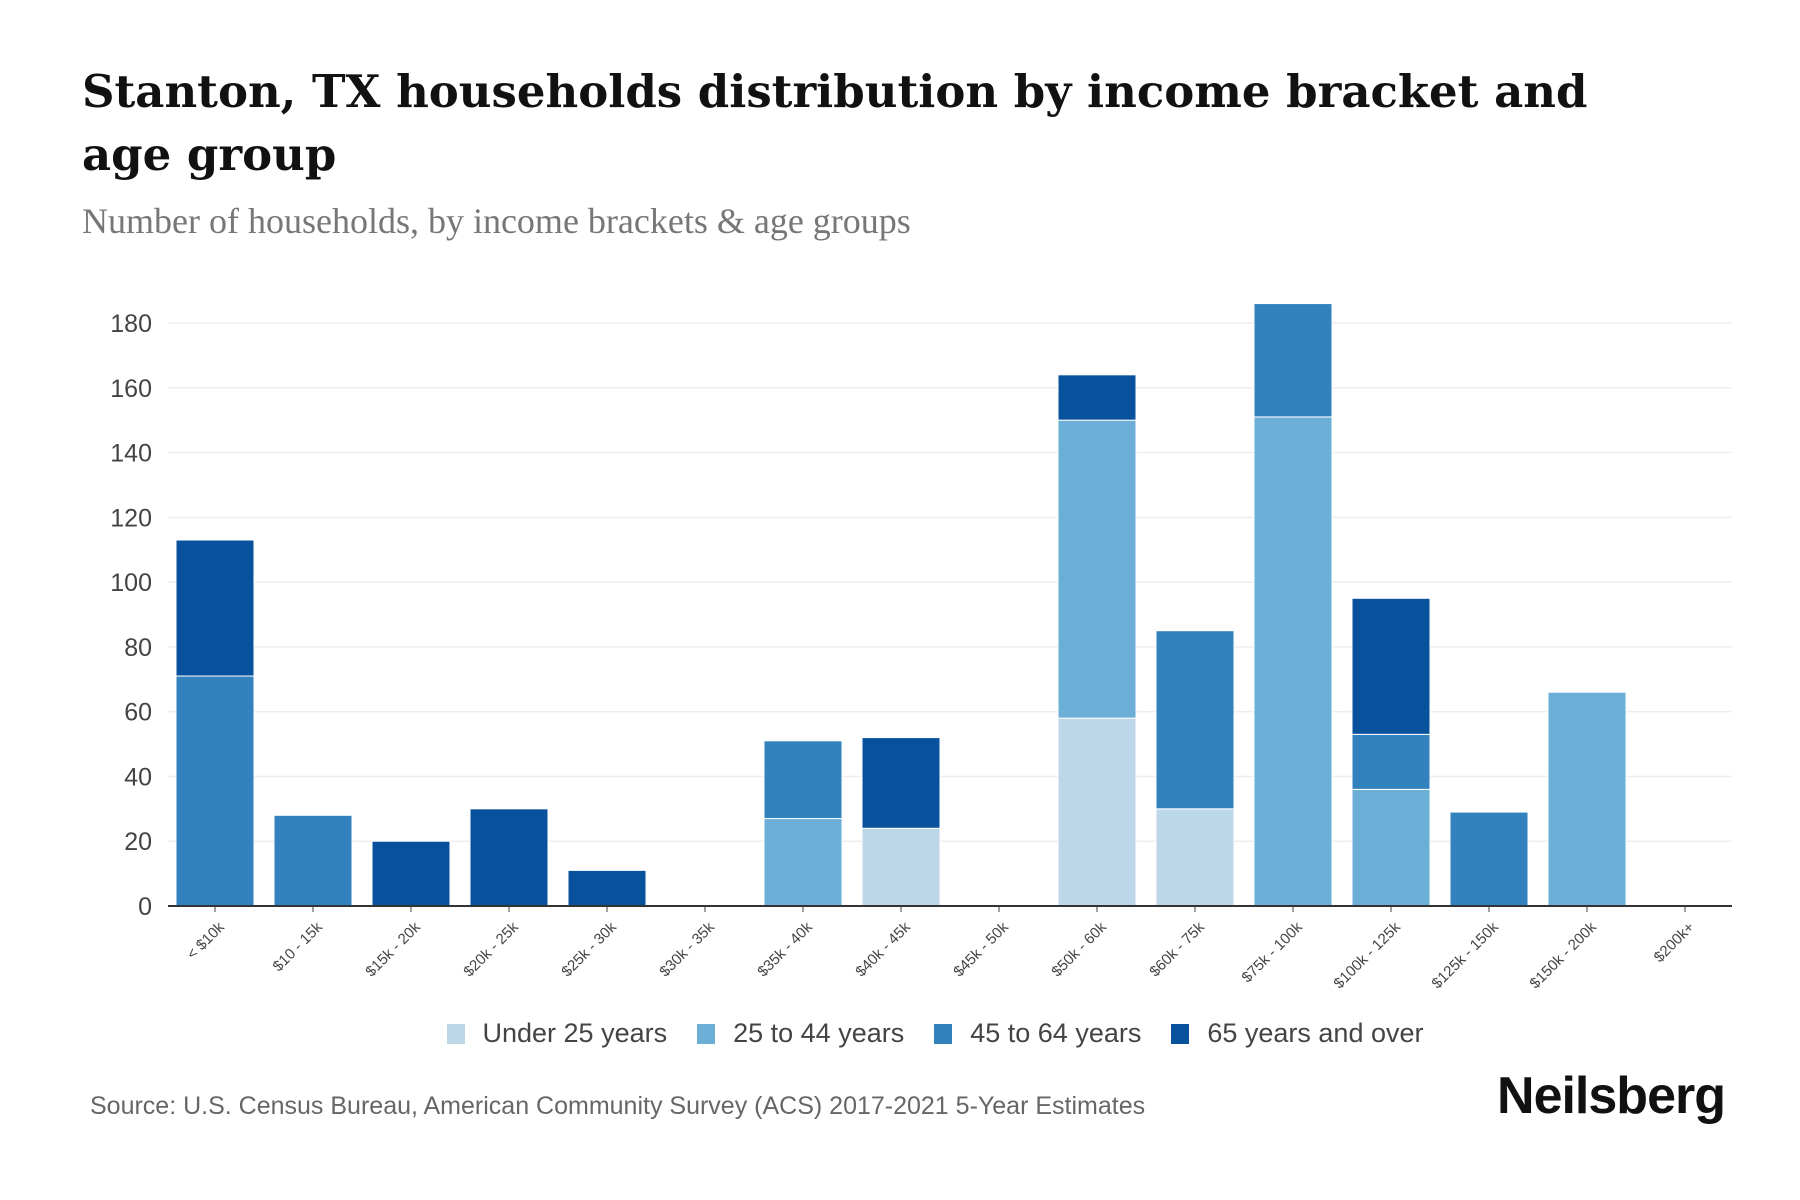 The image size is (1800, 1200). Describe the element at coordinates (589, 949) in the screenshot. I see `x-tick-label: $25k - 30k` at that location.